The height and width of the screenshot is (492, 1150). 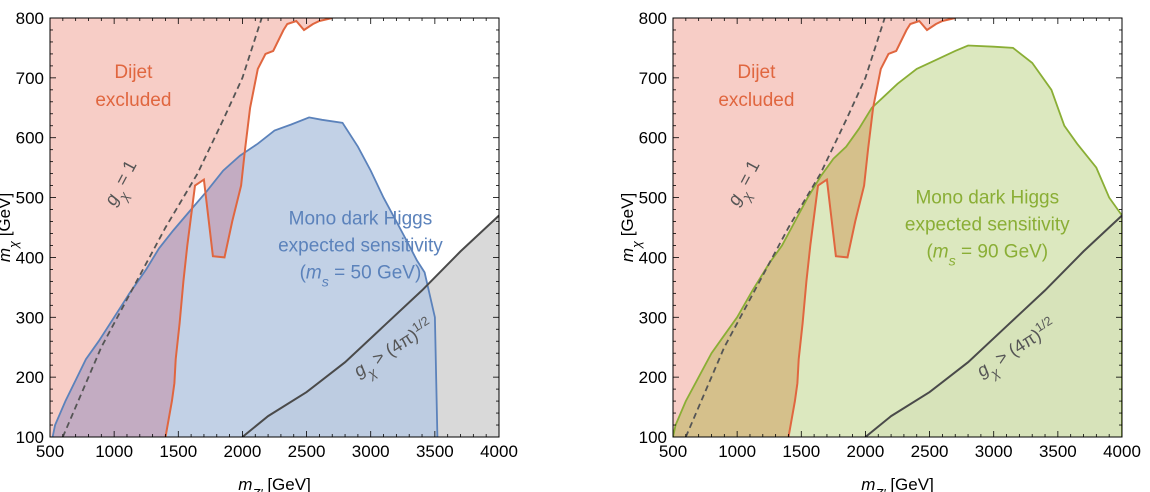 I want to click on sensitivity-label: (ms = 90 GeV), so click(x=987, y=256).